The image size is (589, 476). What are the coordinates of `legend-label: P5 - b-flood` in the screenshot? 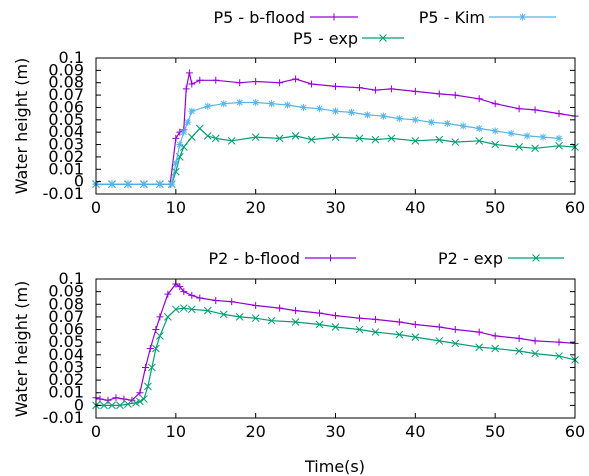 It's located at (259, 17).